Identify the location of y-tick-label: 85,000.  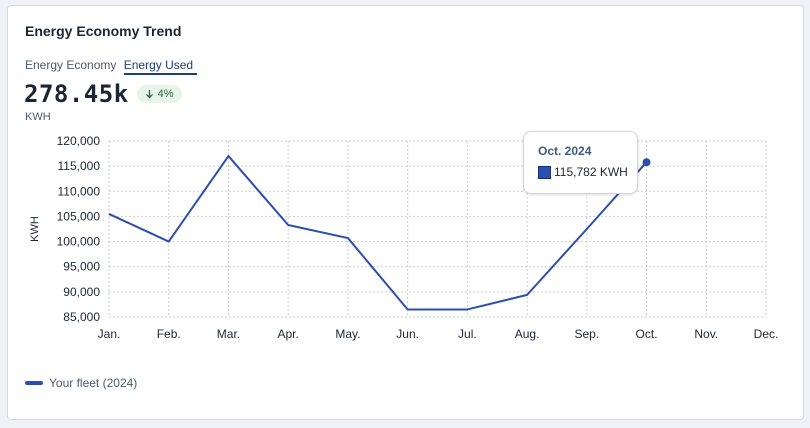
(81, 317).